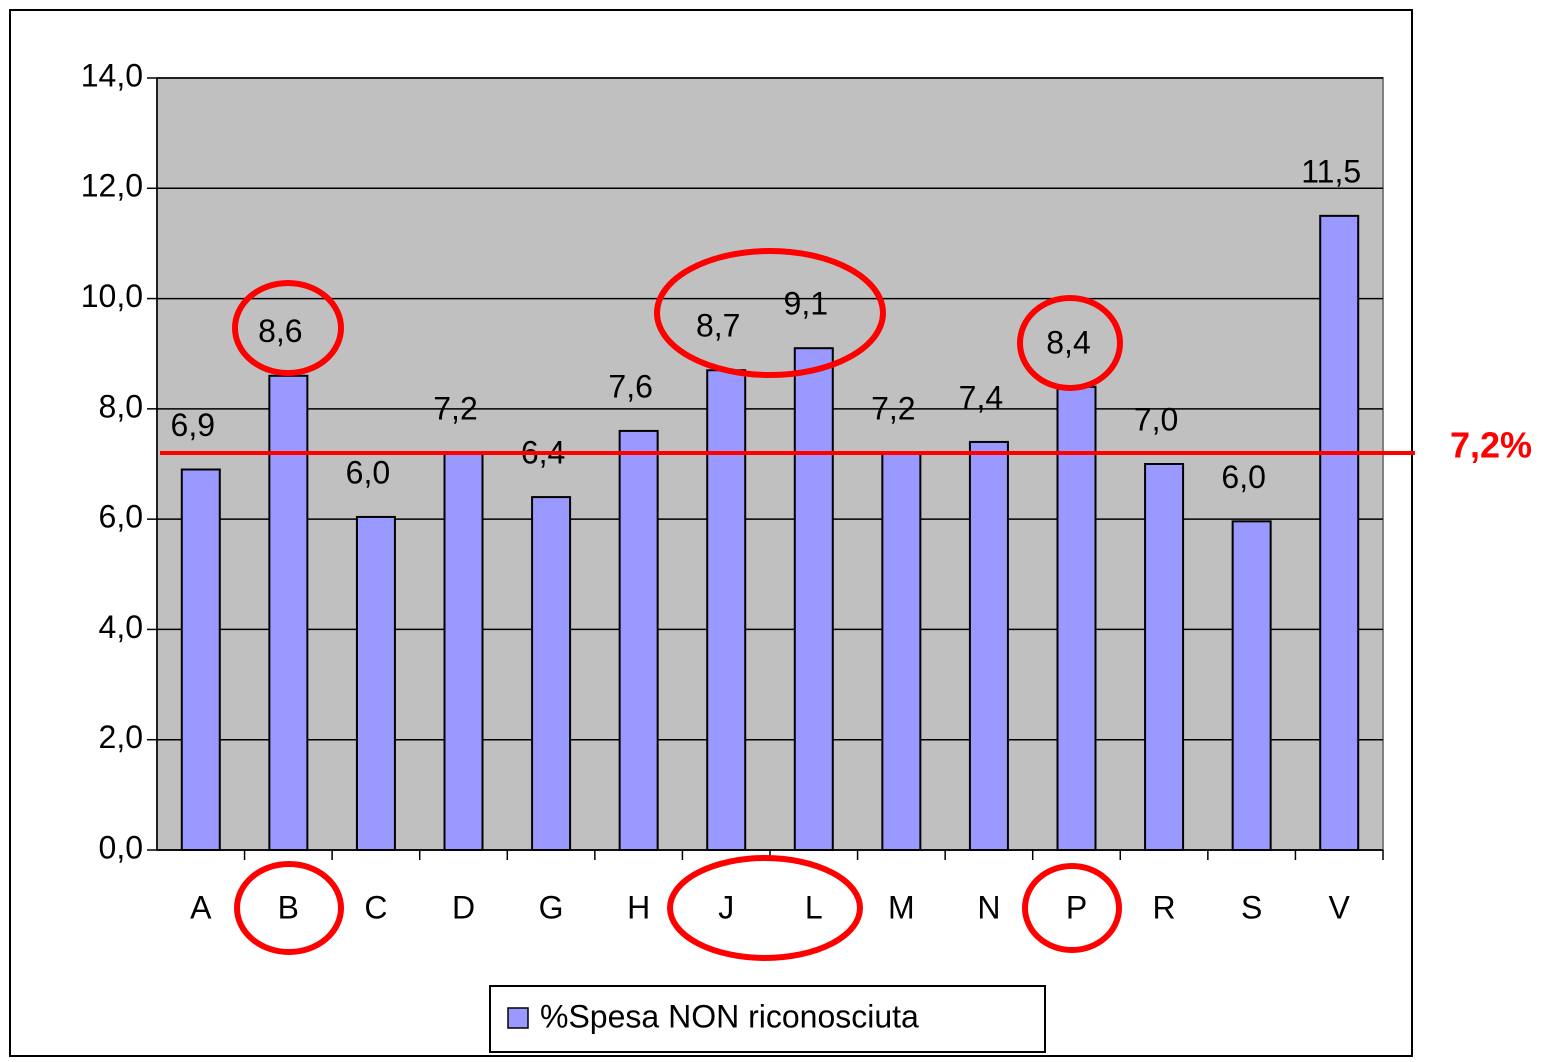 This screenshot has height=1062, width=1560. What do you see at coordinates (718, 326) in the screenshot?
I see `value-label: 8,7` at bounding box center [718, 326].